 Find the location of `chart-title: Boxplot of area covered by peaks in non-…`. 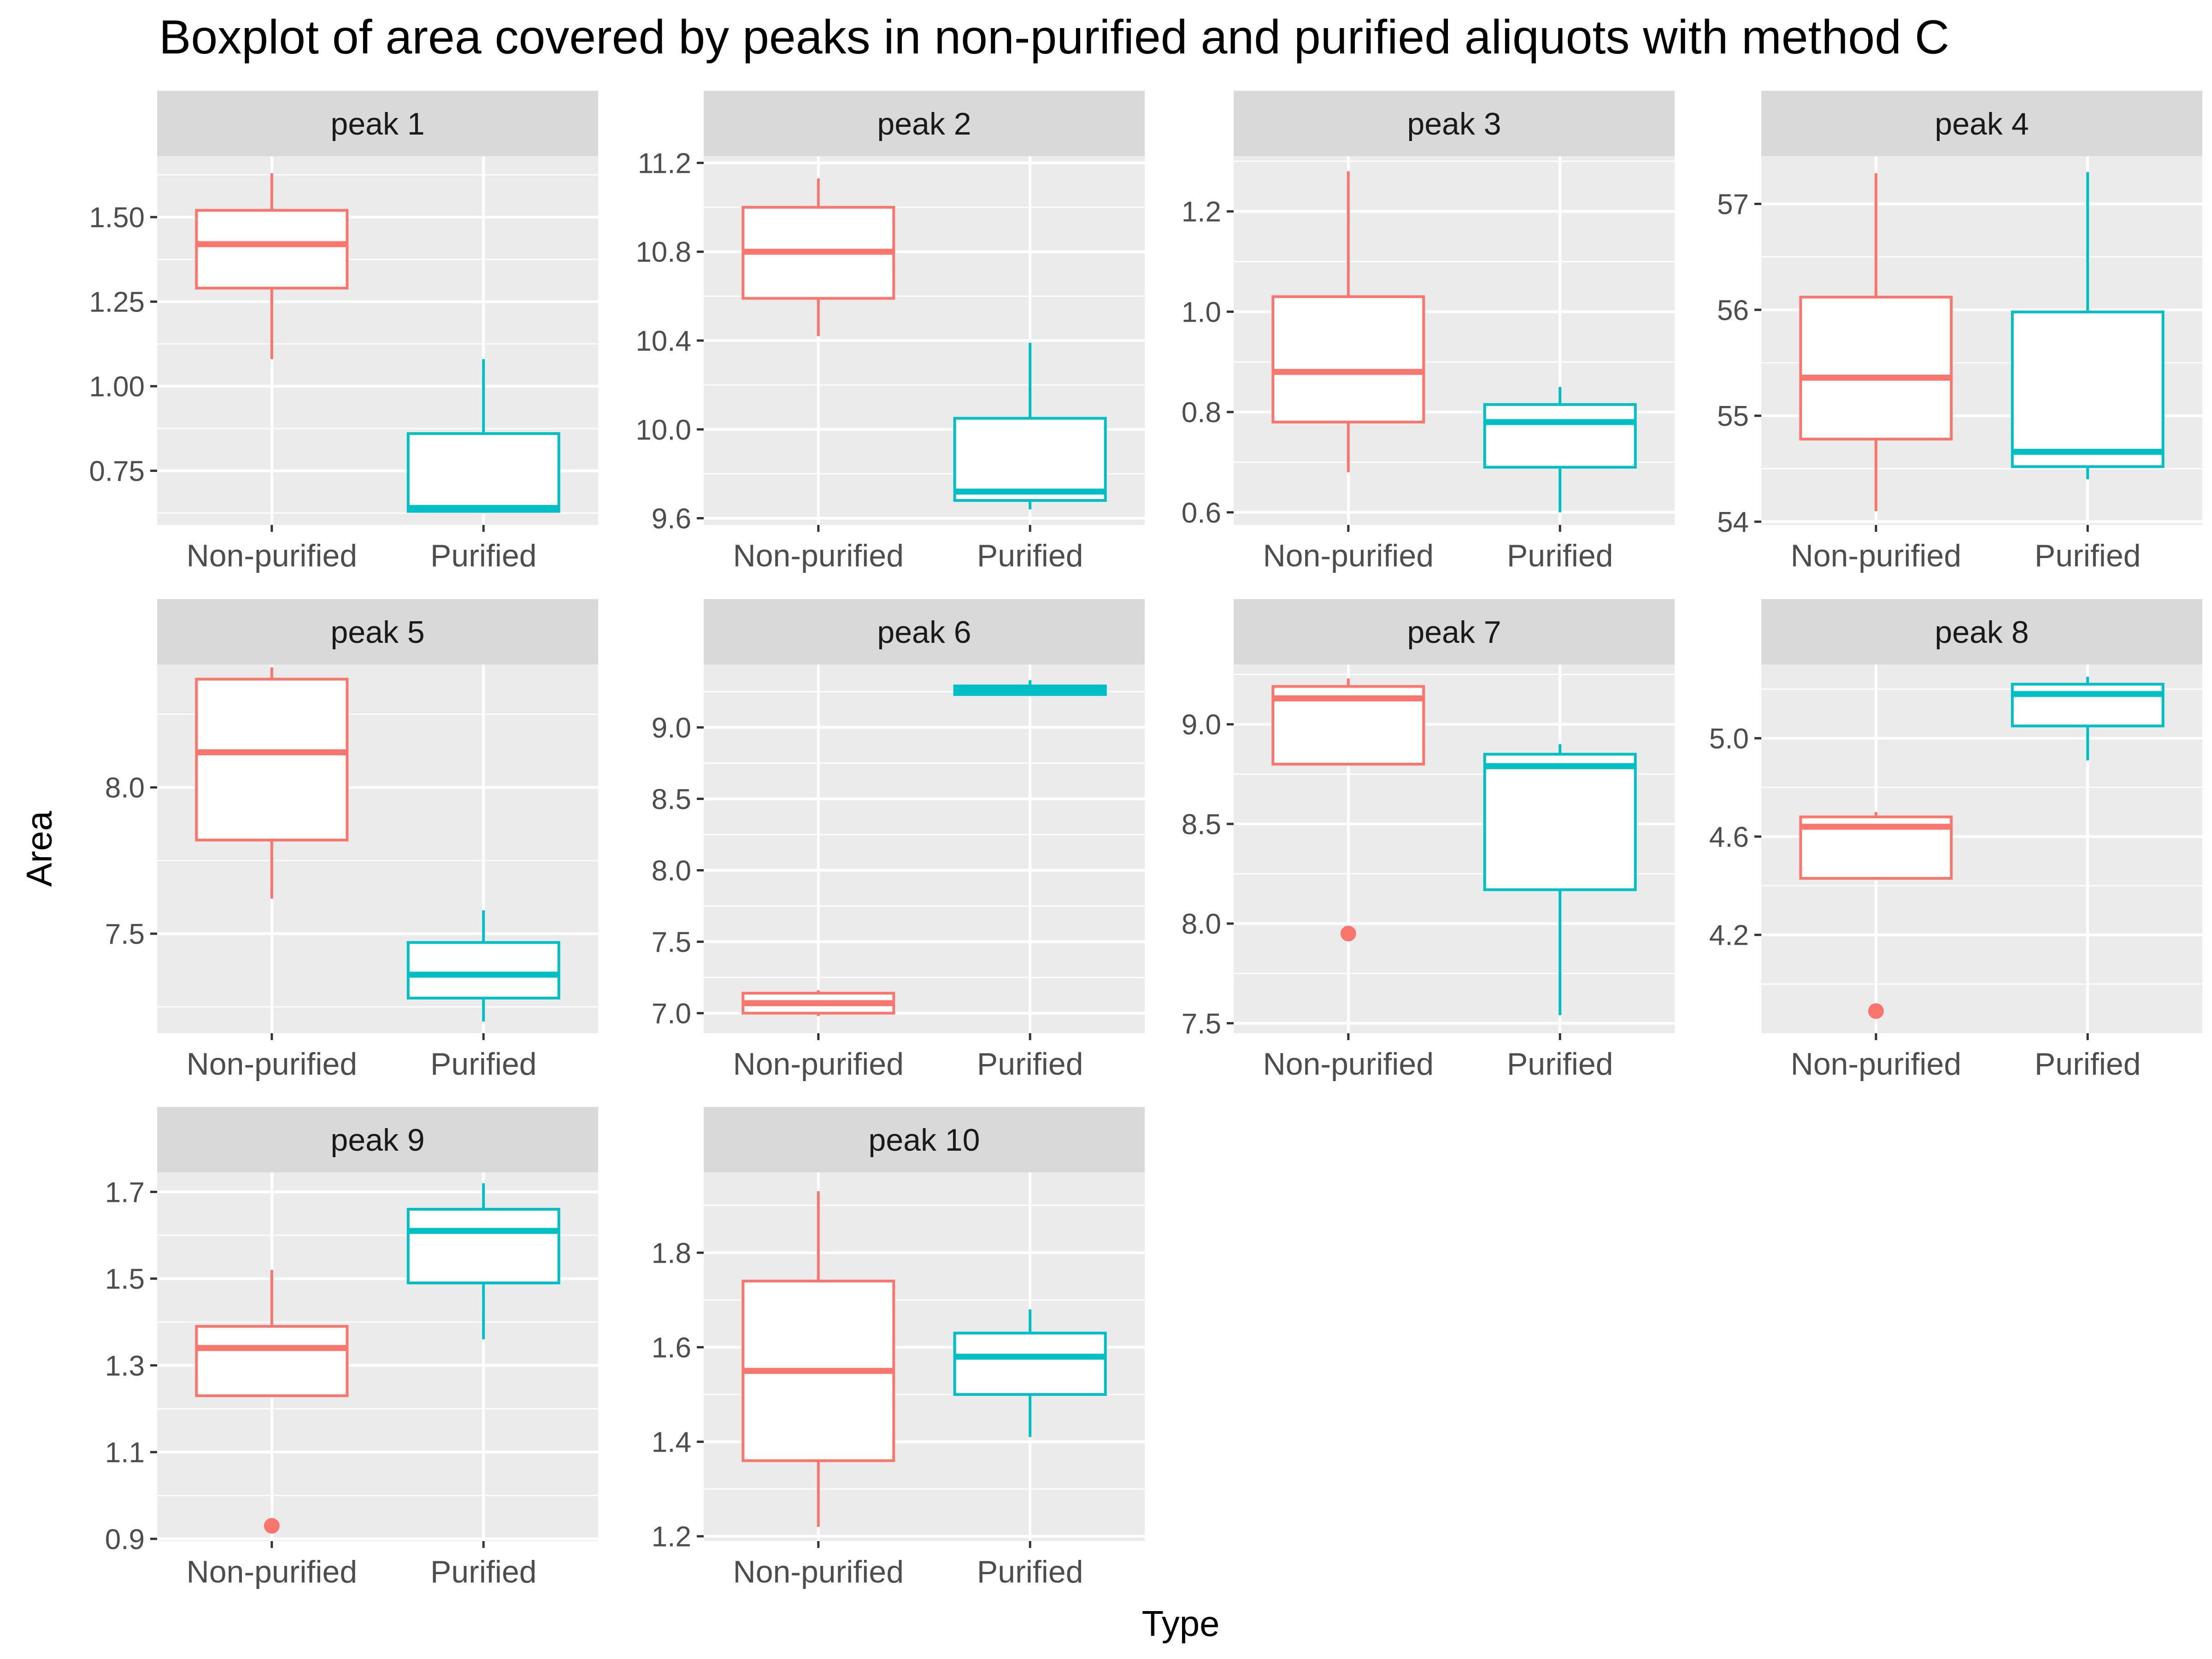

chart-title: Boxplot of area covered by peaks in non-… is located at coordinates (1054, 37).